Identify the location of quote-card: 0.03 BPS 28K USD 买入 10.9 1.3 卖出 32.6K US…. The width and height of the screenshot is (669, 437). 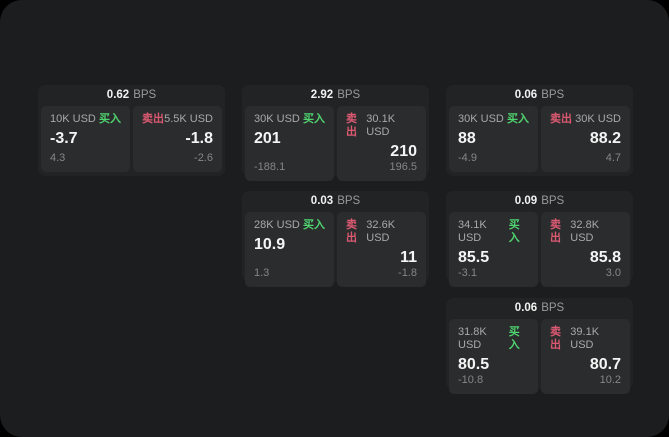
(335, 239).